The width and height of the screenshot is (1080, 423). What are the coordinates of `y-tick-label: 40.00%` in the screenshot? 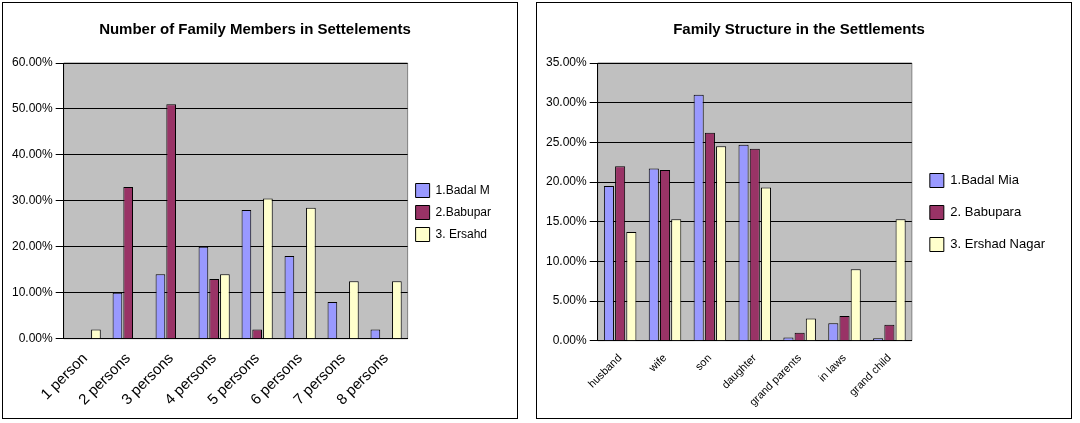 It's located at (33, 154).